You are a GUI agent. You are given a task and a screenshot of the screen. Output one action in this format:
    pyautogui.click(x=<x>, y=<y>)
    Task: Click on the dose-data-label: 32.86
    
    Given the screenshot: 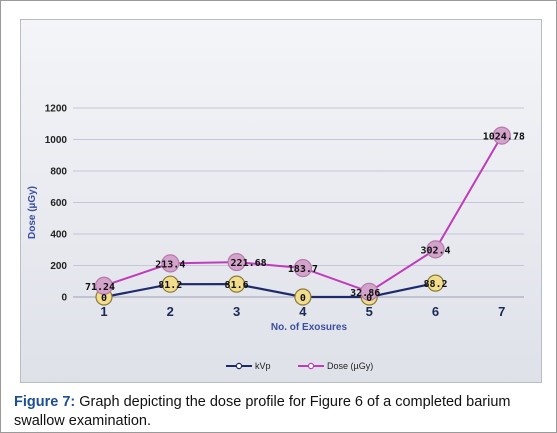 What is the action you would take?
    pyautogui.click(x=365, y=293)
    